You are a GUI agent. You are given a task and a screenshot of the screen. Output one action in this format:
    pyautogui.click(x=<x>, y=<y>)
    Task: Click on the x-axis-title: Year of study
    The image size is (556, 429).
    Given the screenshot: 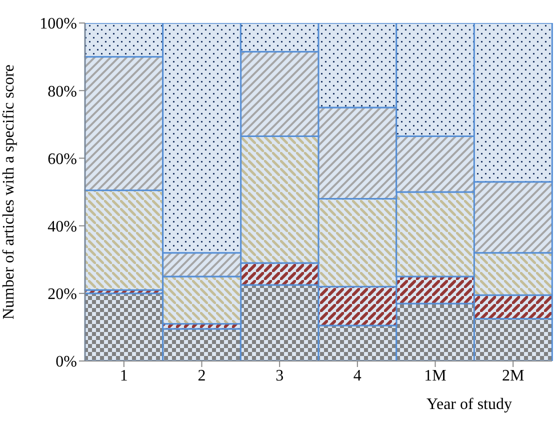 What is the action you would take?
    pyautogui.click(x=469, y=404)
    